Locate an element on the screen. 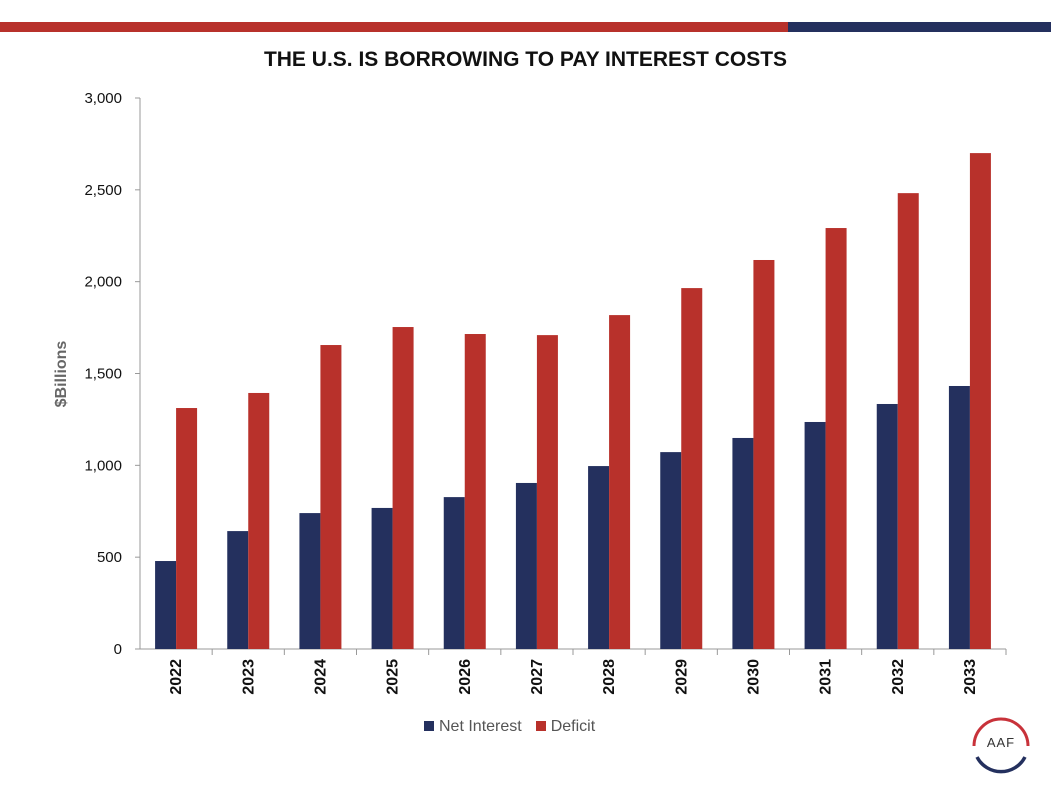 The image size is (1051, 788). x-tick-label: 2027 is located at coordinates (537, 677).